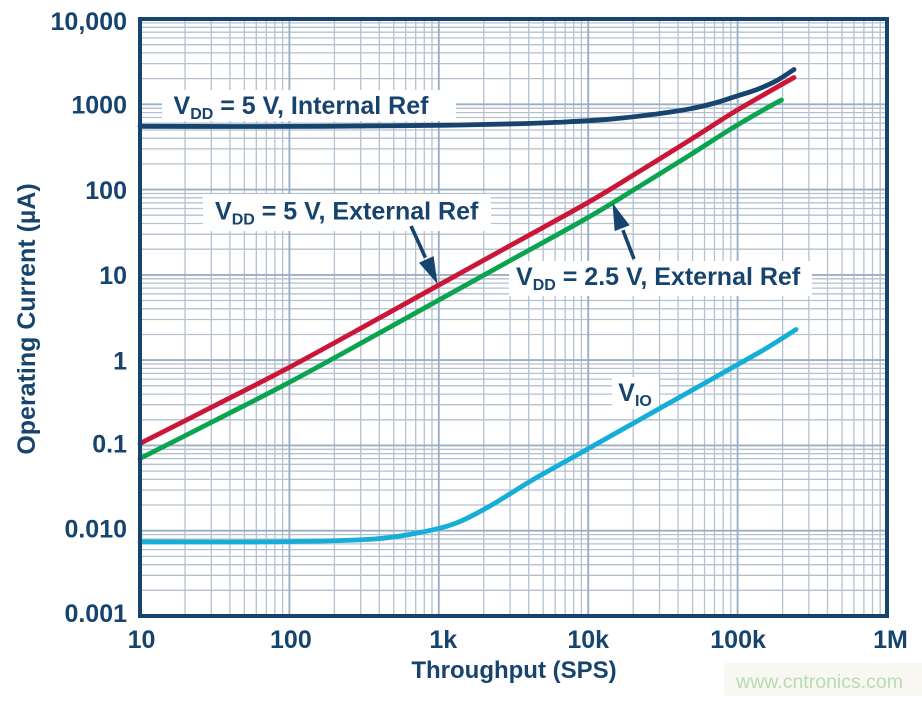  I want to click on svg-text: VDD = 5 V, Internal Ref, so click(302, 107).